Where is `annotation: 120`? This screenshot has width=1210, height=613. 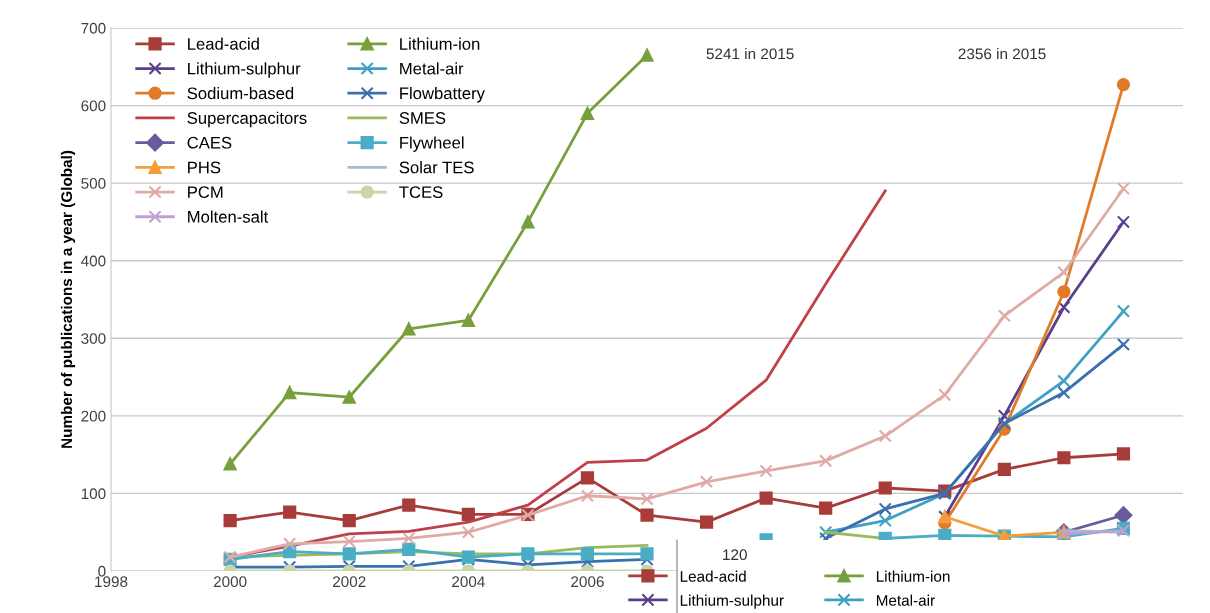 annotation: 120 is located at coordinates (735, 555).